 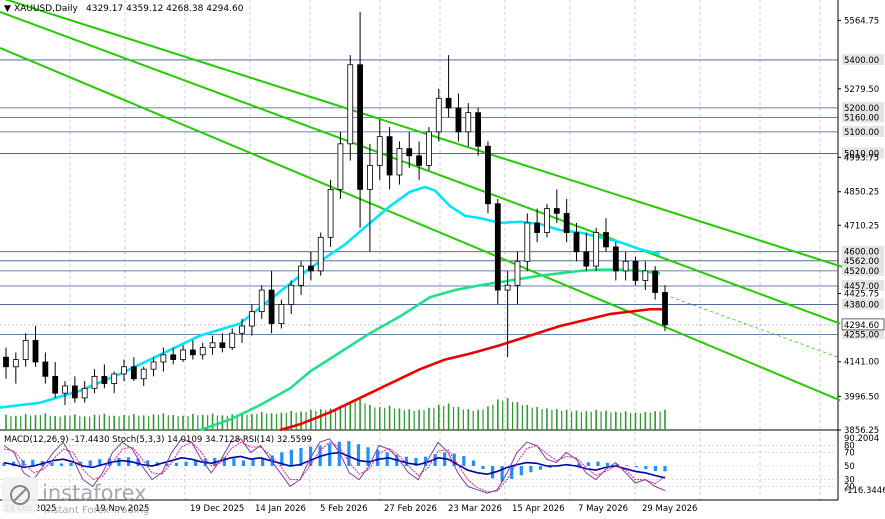 What do you see at coordinates (861, 305) in the screenshot?
I see `level-label: 4380.00` at bounding box center [861, 305].